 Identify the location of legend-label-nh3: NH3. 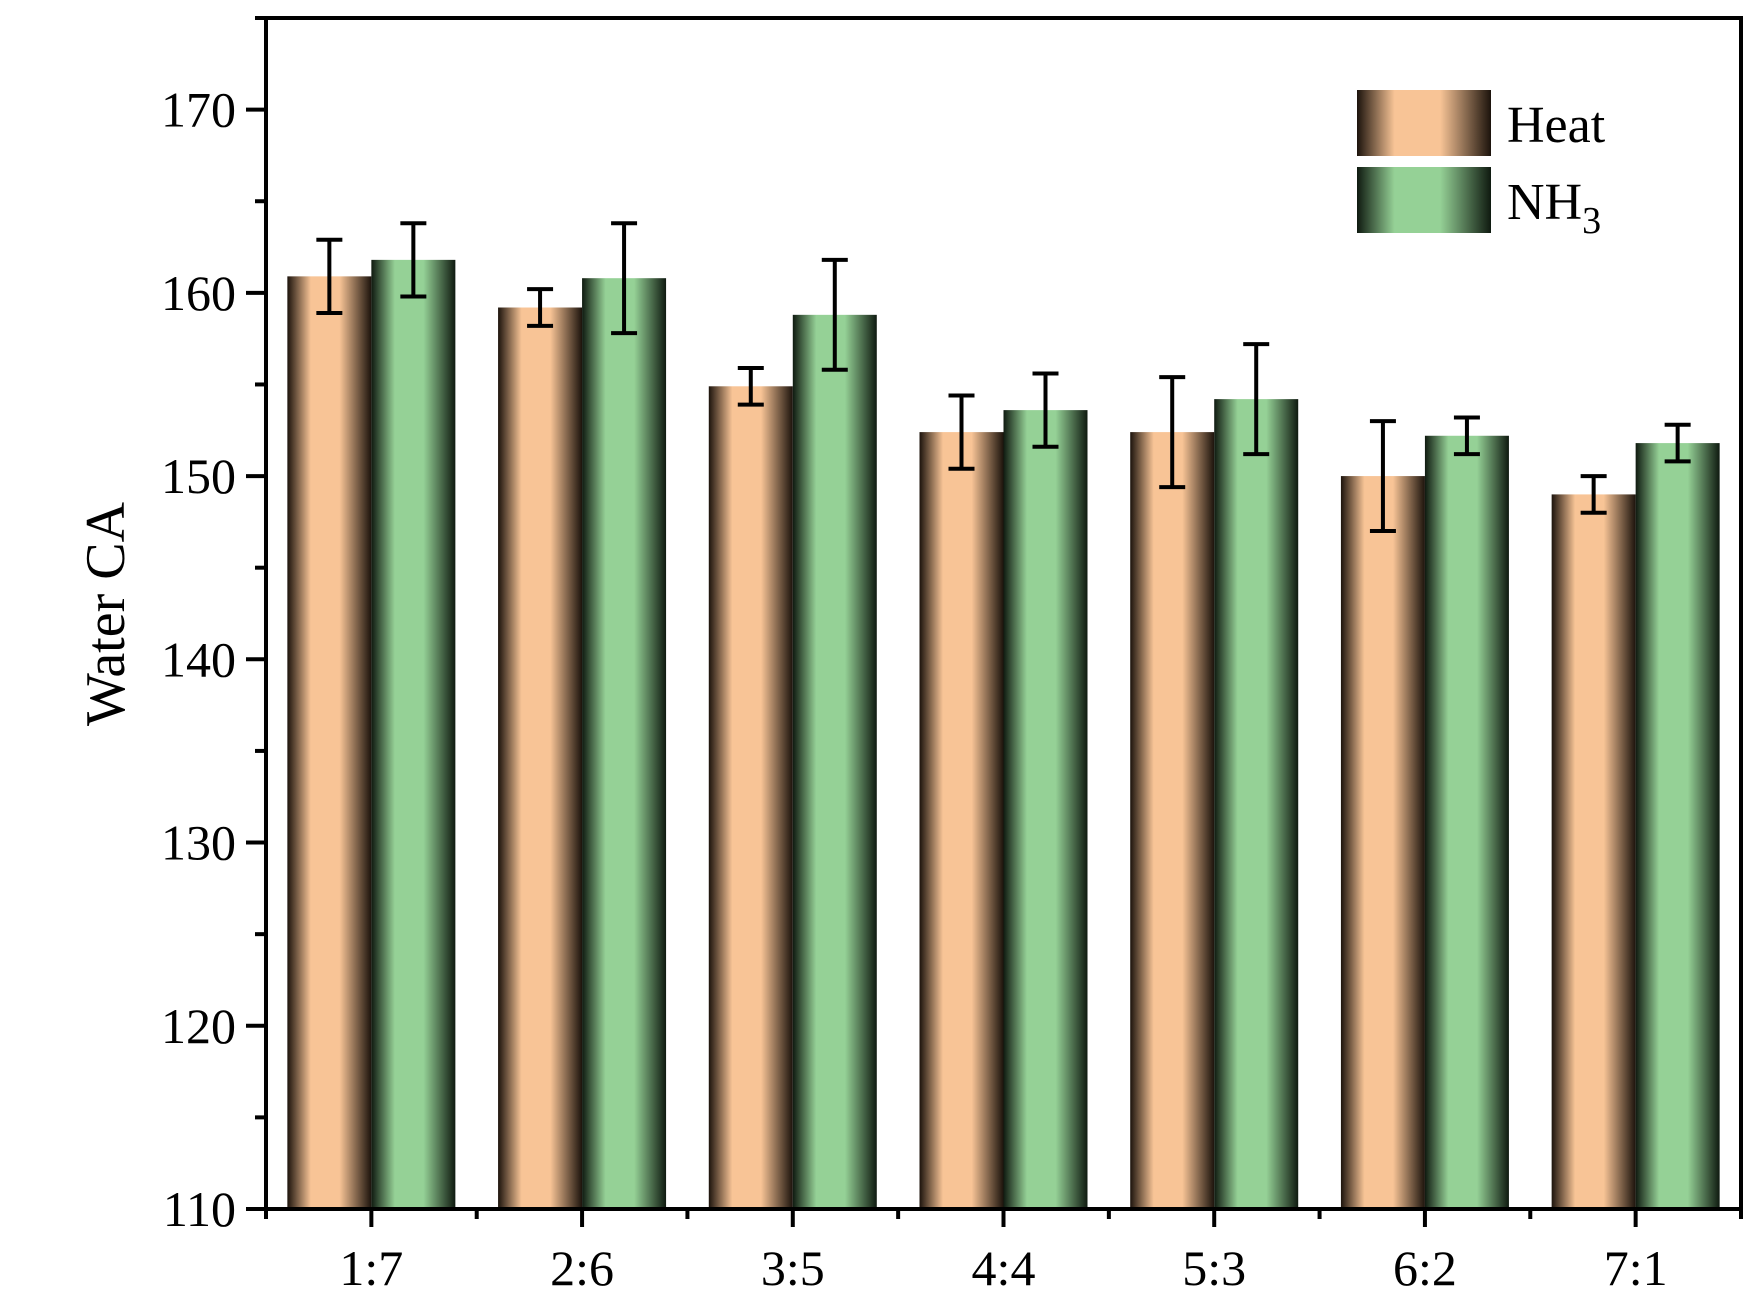
(1554, 208).